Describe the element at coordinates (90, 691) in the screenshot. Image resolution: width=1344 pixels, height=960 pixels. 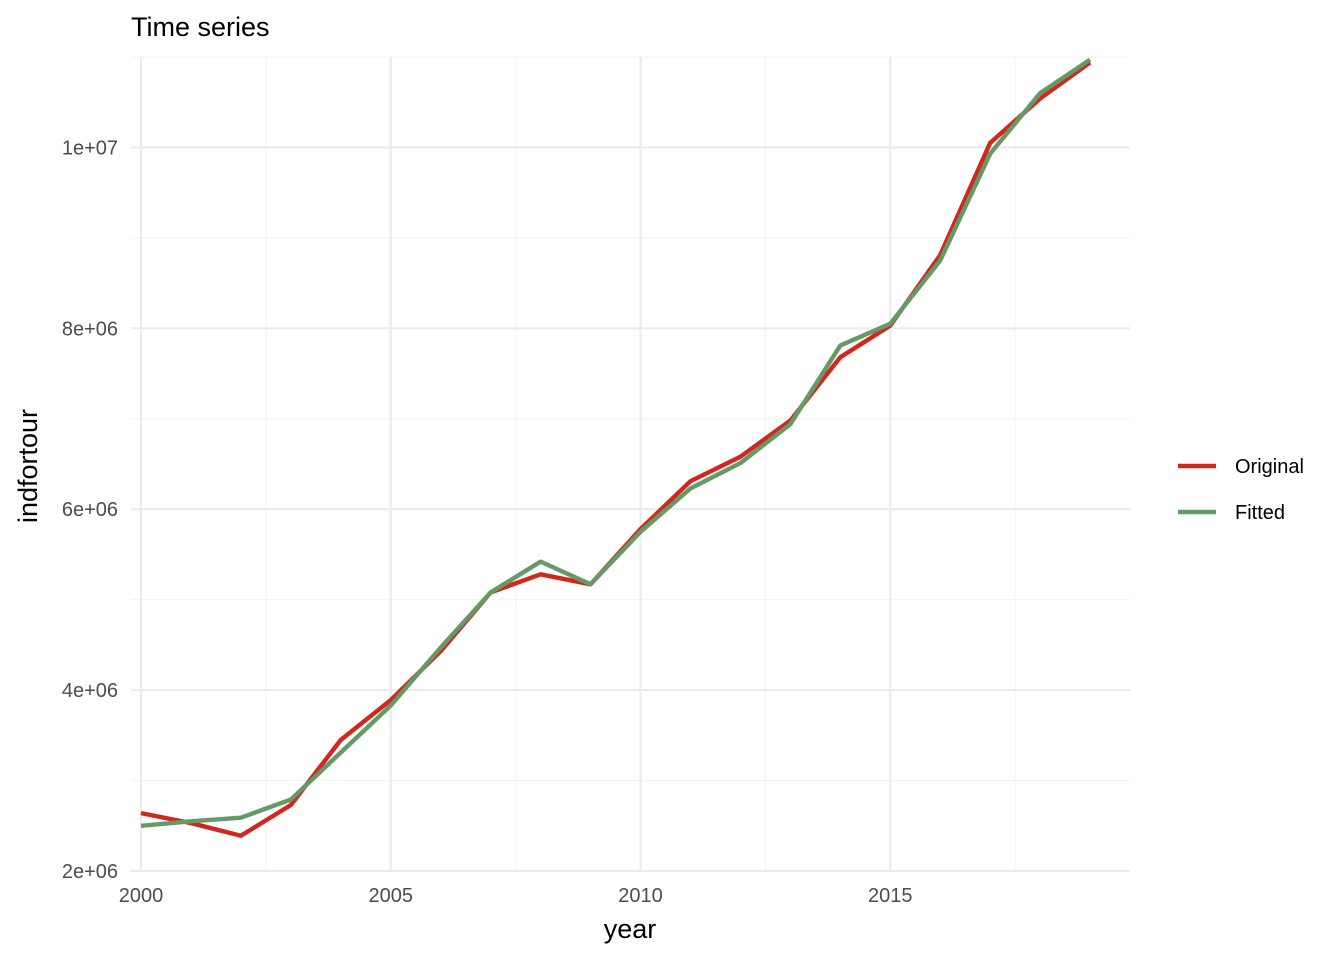
I see `y-tick-label: 4e+06` at that location.